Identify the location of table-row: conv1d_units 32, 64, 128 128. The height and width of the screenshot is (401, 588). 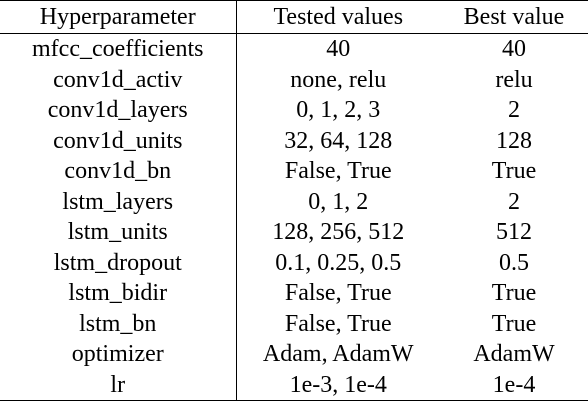
(294, 140).